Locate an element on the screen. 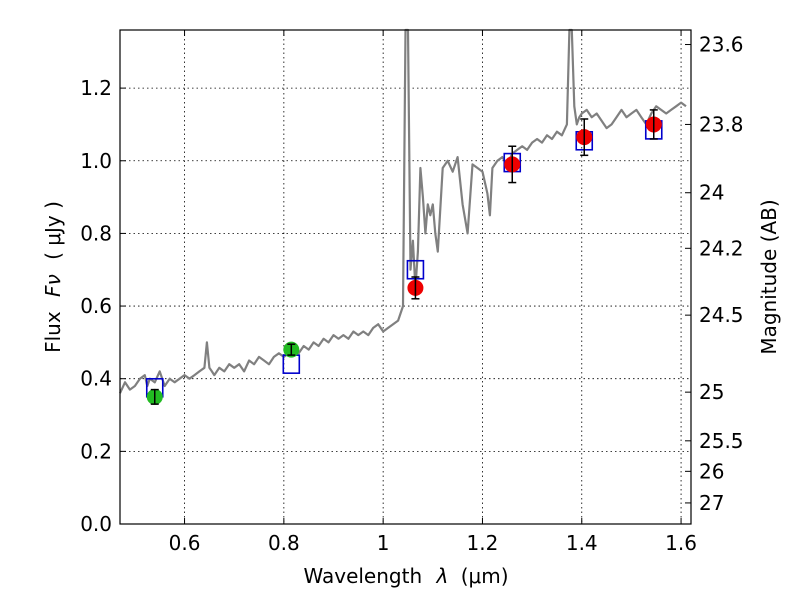 The height and width of the screenshot is (600, 800). x-tick-label: 1.6 is located at coordinates (681, 543).